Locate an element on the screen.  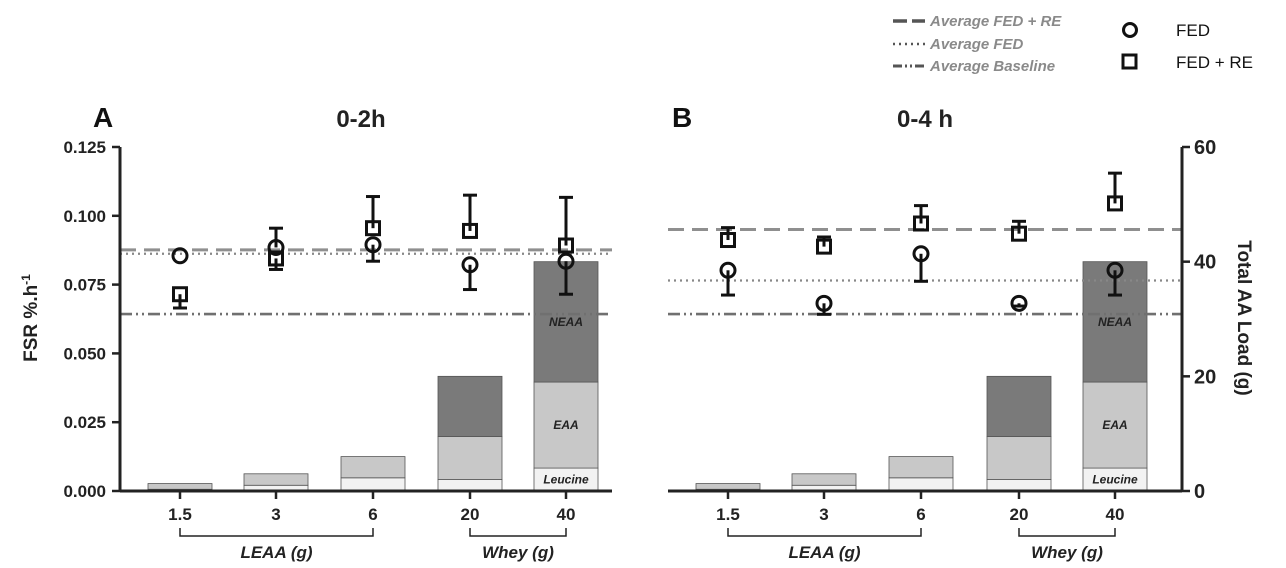
y-left-tick-label: 0.075 is located at coordinates (84, 285).